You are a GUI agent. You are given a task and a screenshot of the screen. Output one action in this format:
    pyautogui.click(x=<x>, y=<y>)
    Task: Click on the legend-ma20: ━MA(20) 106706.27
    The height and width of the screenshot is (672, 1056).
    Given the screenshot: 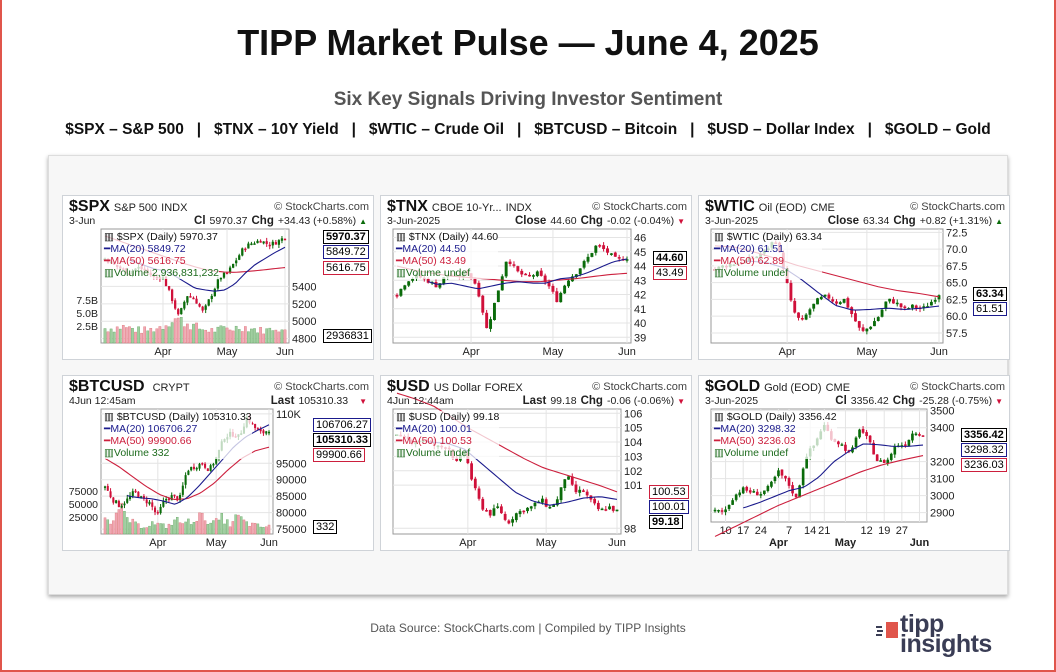 What is the action you would take?
    pyautogui.click(x=178, y=429)
    